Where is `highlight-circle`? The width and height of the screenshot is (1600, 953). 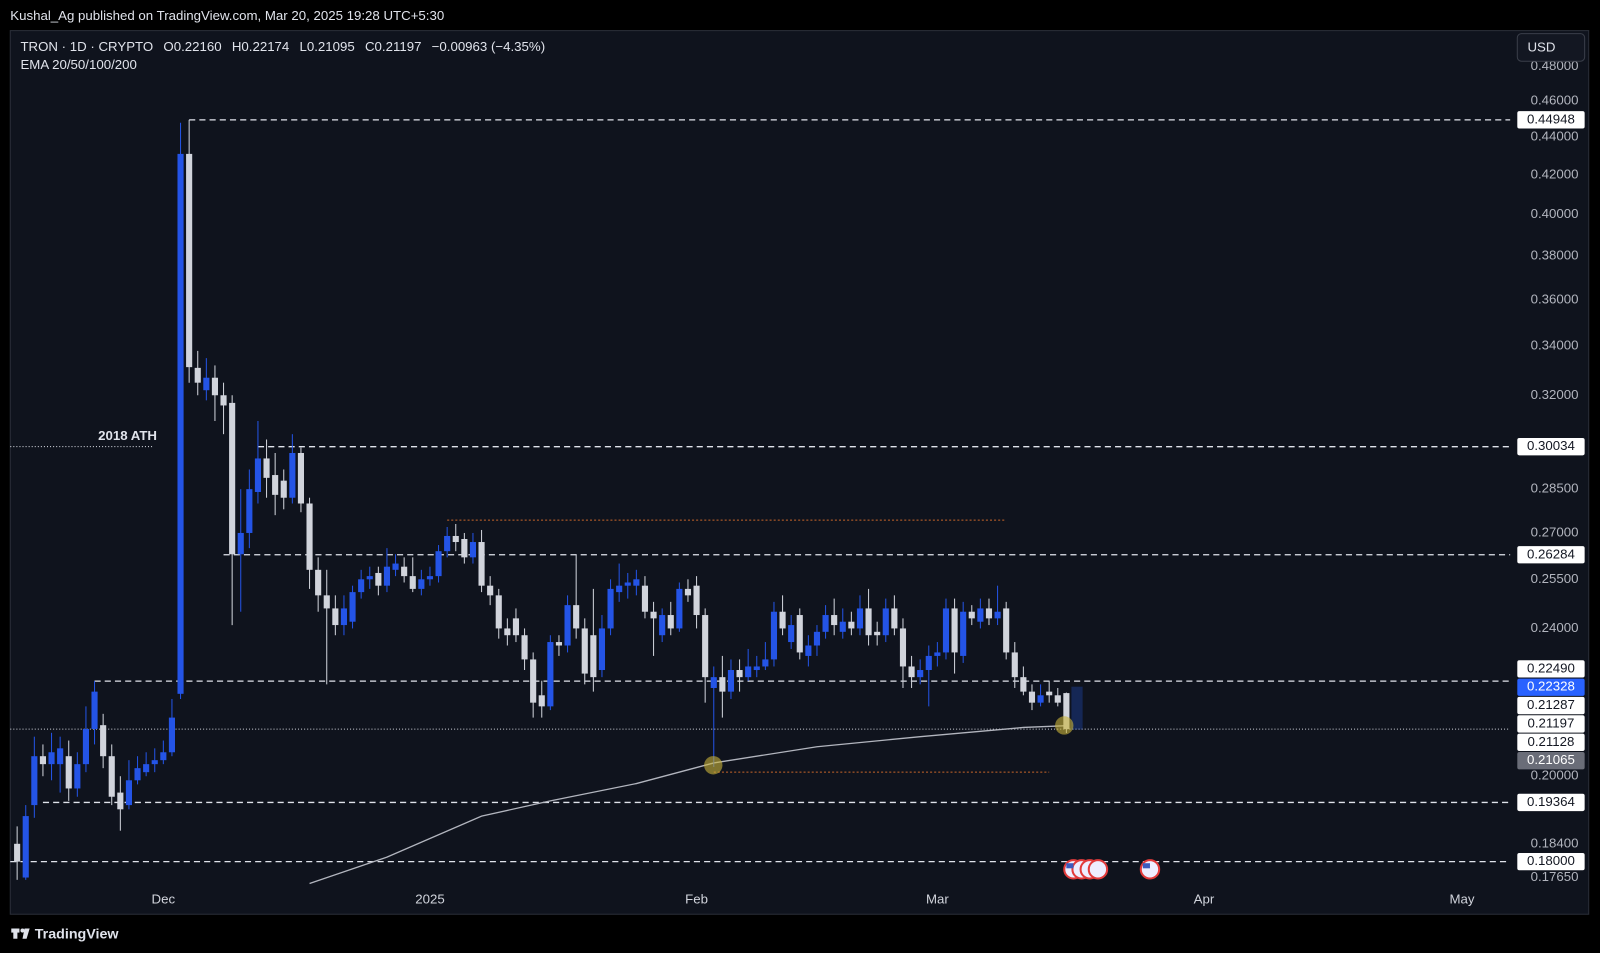
highlight-circle is located at coordinates (1064, 725).